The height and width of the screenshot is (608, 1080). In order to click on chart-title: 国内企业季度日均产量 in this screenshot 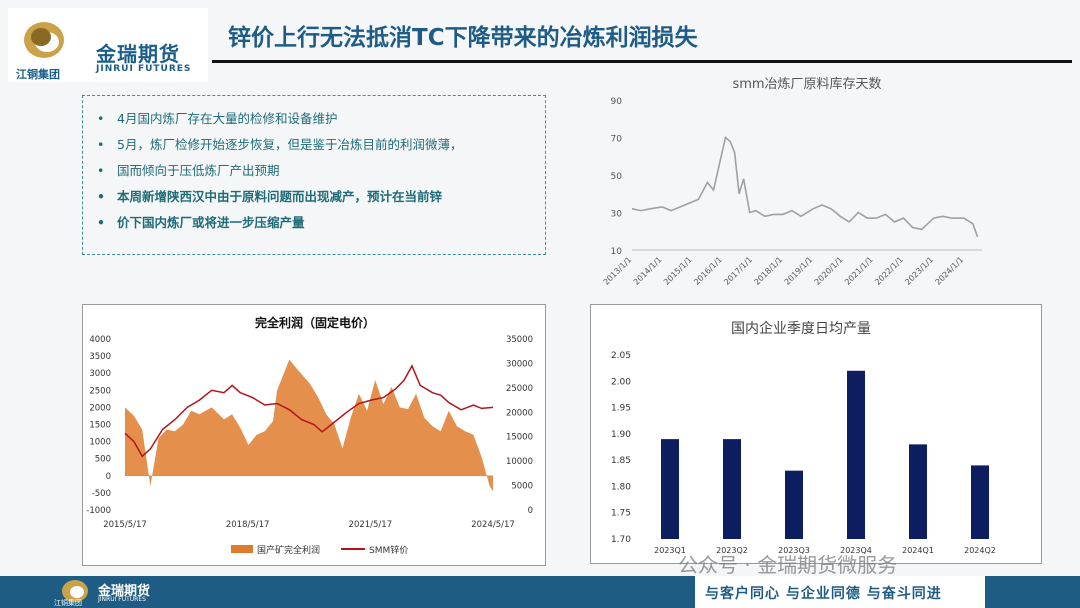, I will do `click(801, 328)`.